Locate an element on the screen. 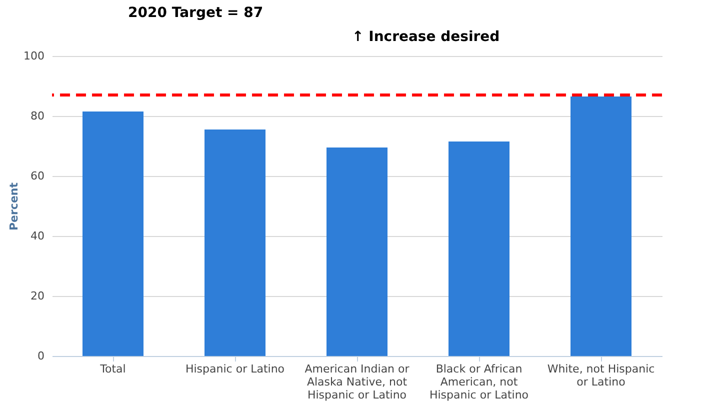  y-tick-label: 40 is located at coordinates (37, 236).